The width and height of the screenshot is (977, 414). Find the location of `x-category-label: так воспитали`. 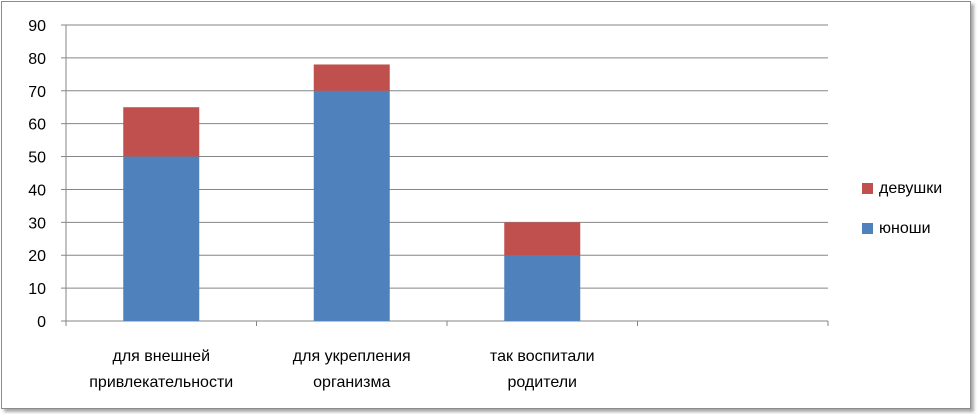

x-category-label: так воспитали is located at coordinates (542, 356).